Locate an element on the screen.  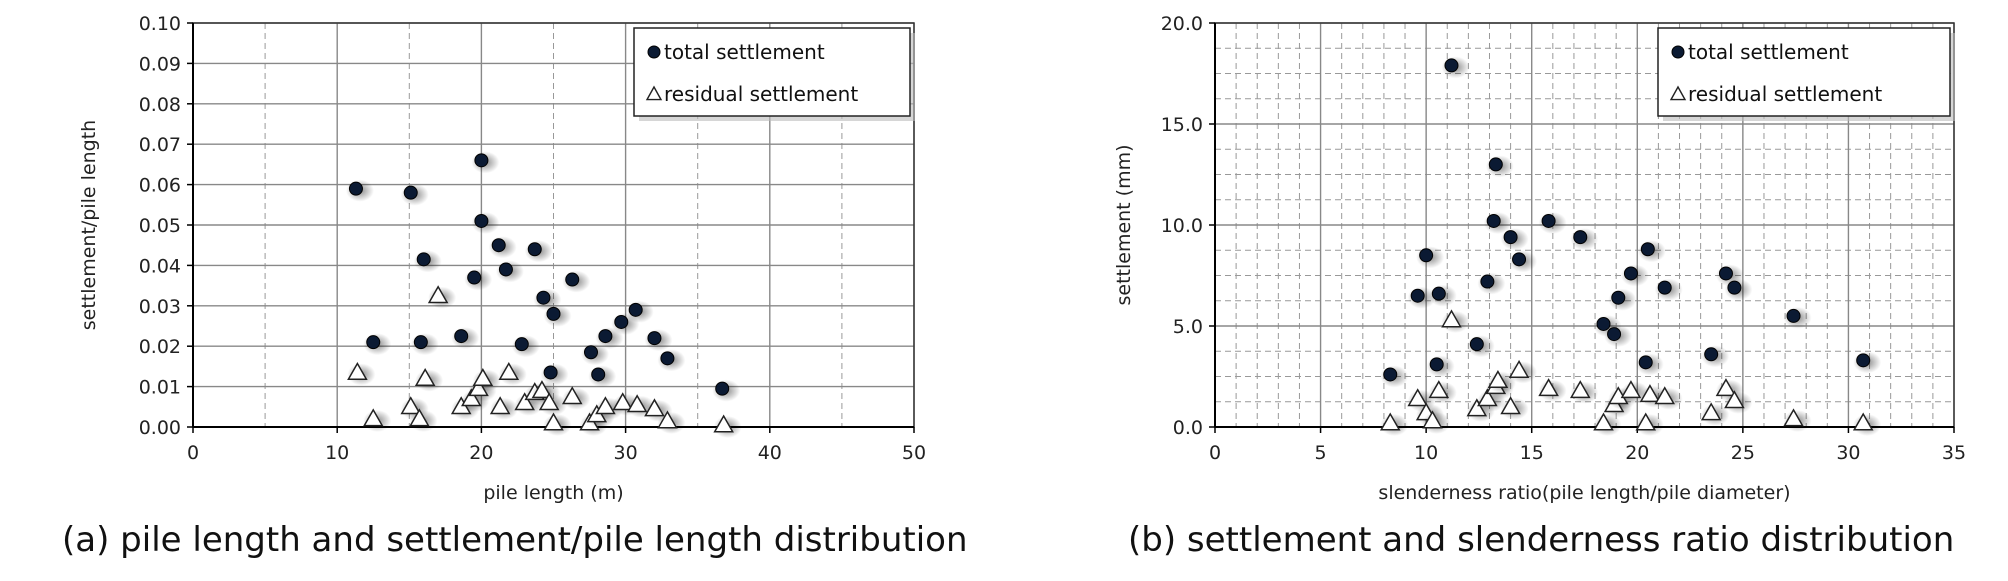
y-tick-label: 15.0 is located at coordinates (1182, 125).